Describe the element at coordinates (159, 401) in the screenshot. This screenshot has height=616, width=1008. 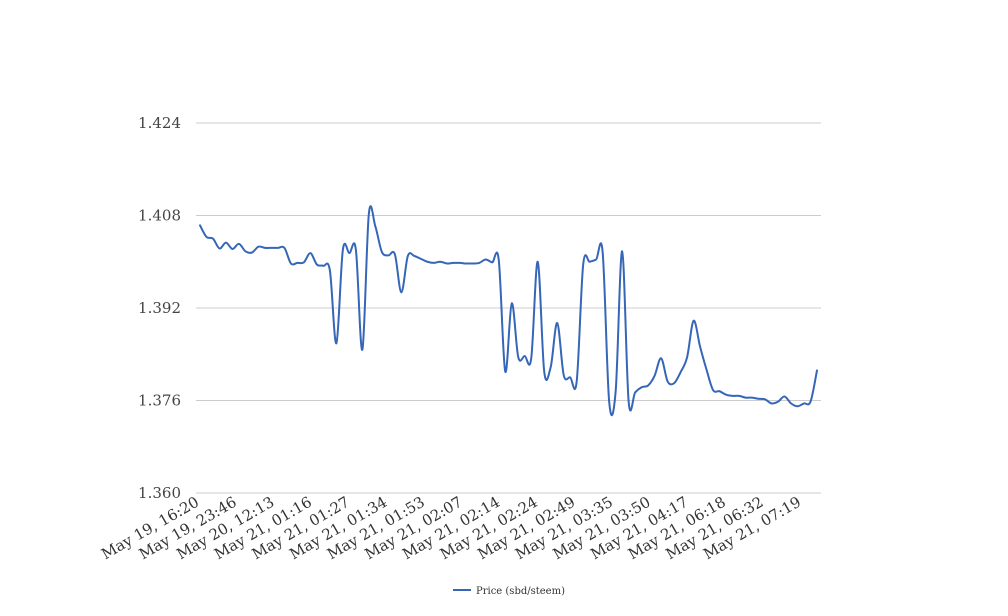
I see `y-tick-label: 1.376` at that location.